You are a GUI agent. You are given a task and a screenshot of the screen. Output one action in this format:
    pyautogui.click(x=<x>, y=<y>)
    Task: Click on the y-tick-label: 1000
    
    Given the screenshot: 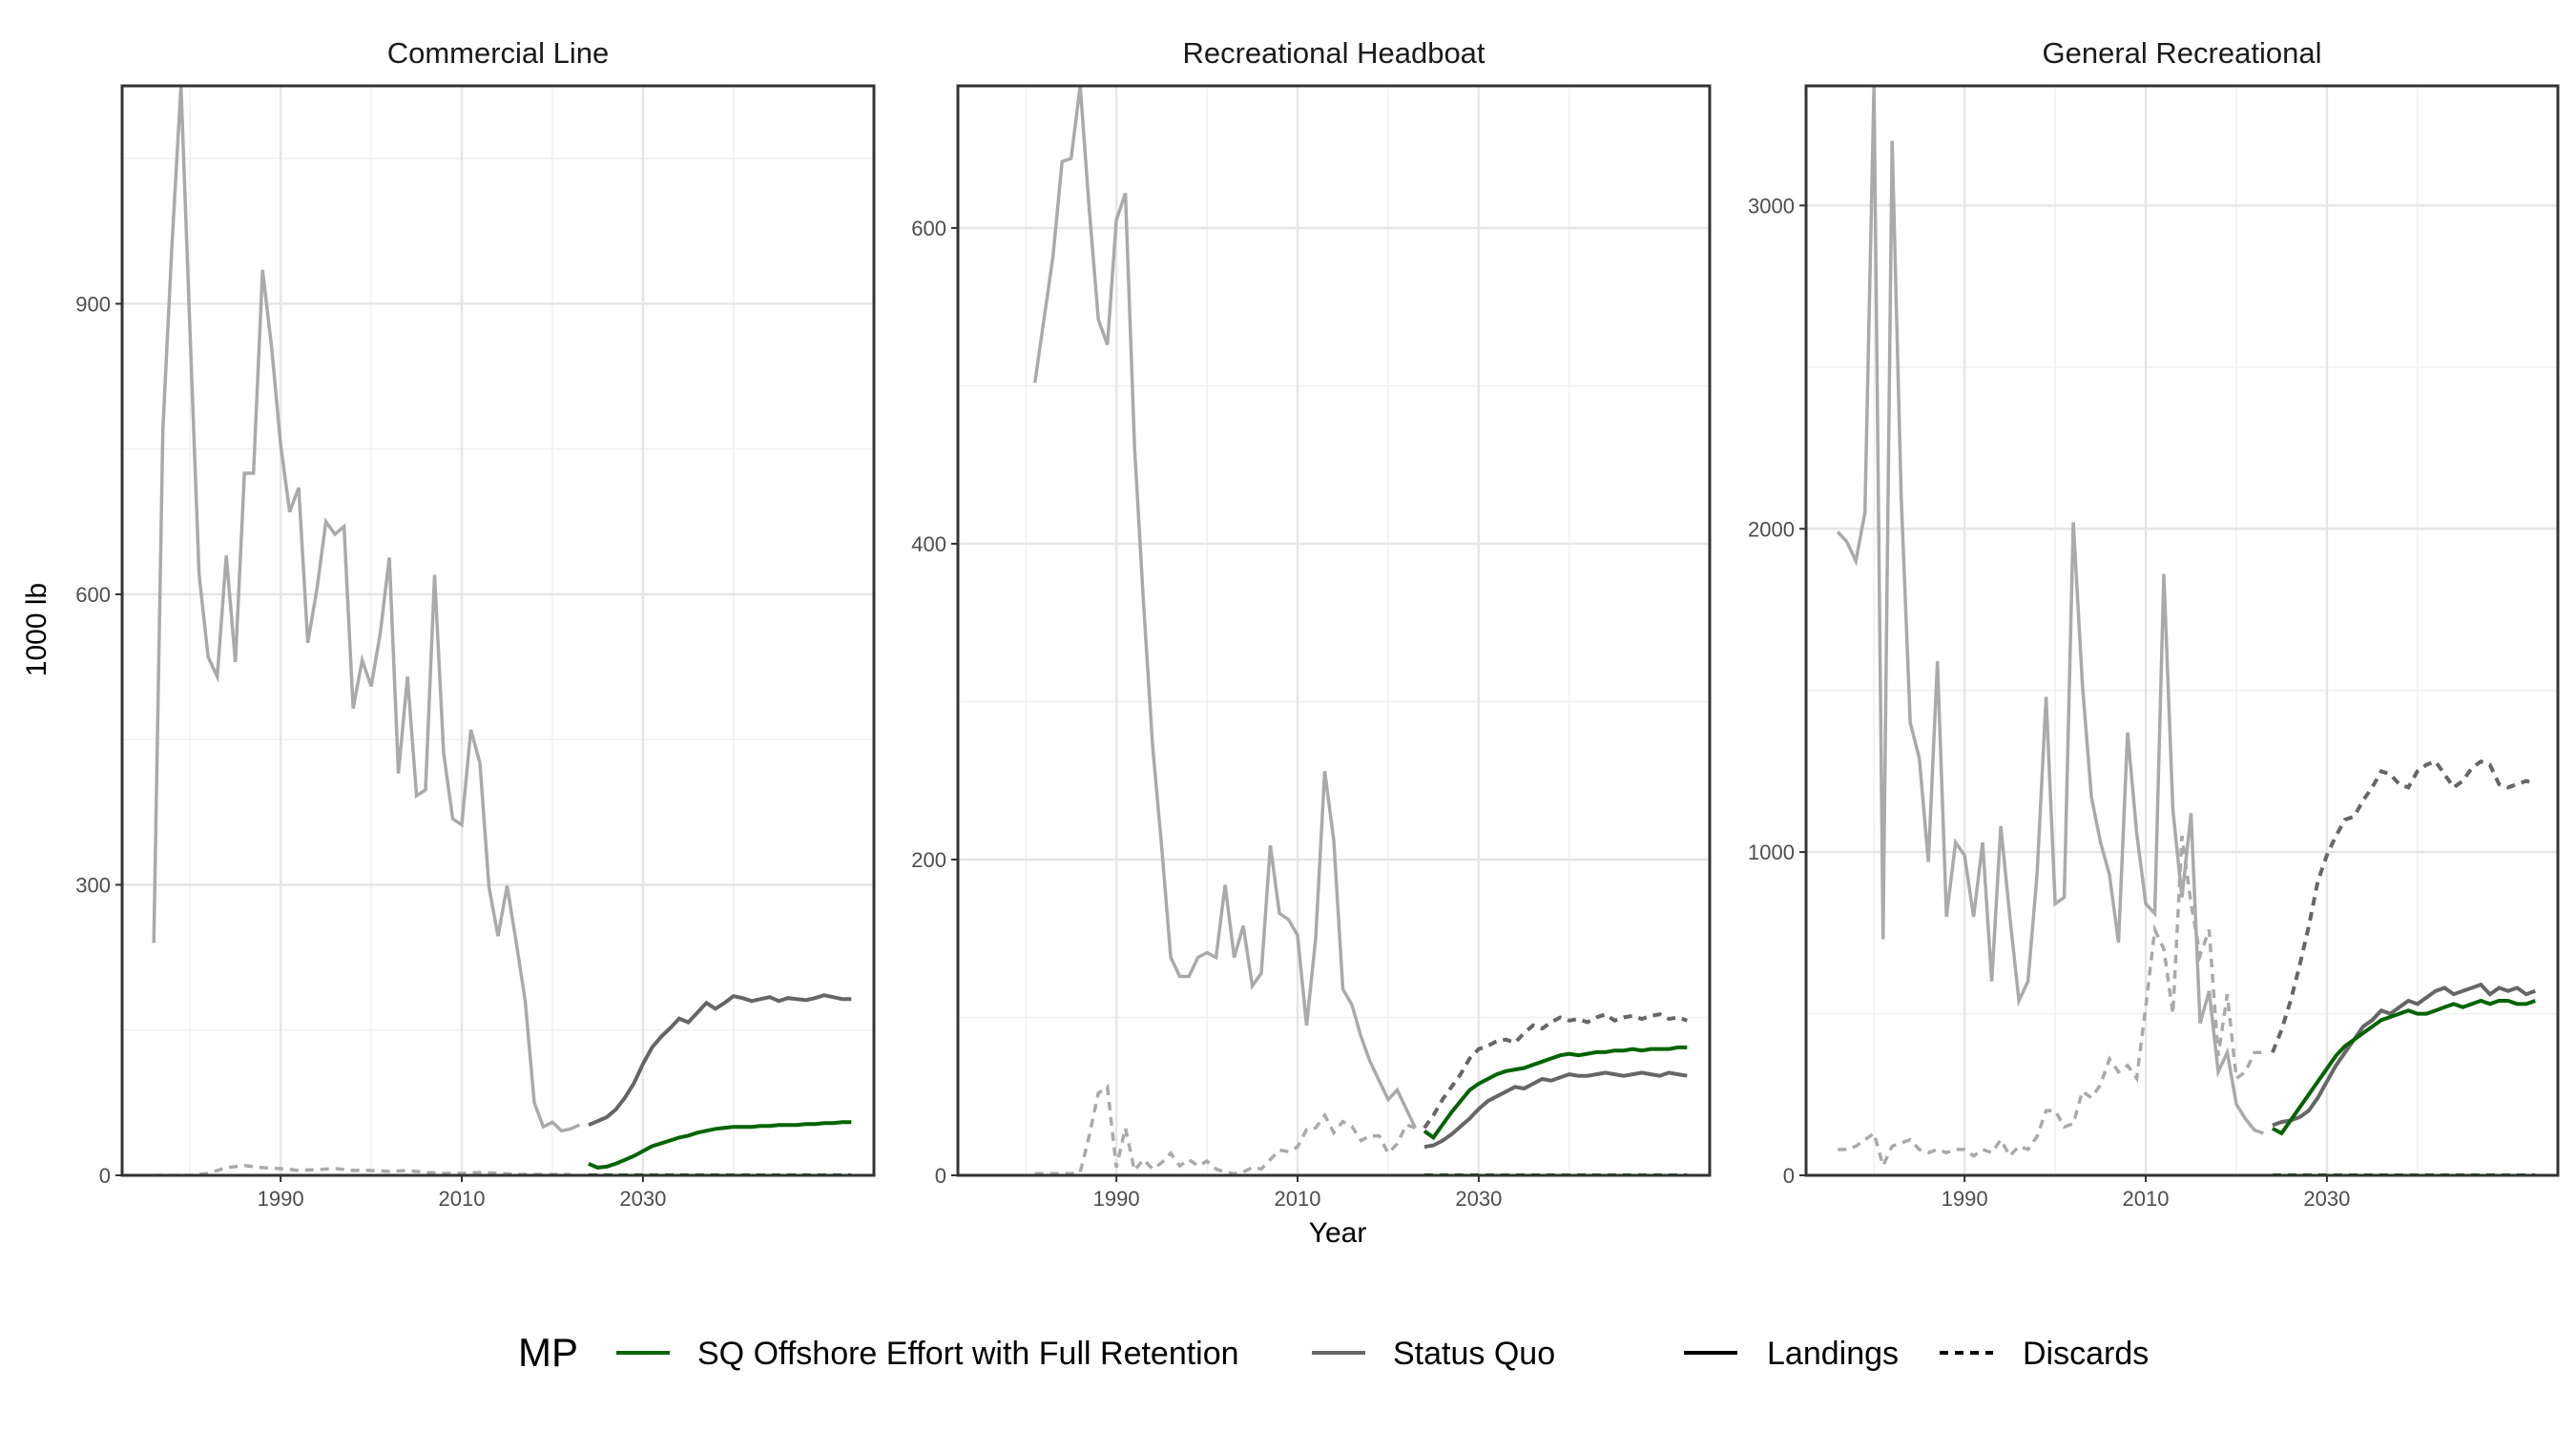 What is the action you would take?
    pyautogui.click(x=1771, y=852)
    